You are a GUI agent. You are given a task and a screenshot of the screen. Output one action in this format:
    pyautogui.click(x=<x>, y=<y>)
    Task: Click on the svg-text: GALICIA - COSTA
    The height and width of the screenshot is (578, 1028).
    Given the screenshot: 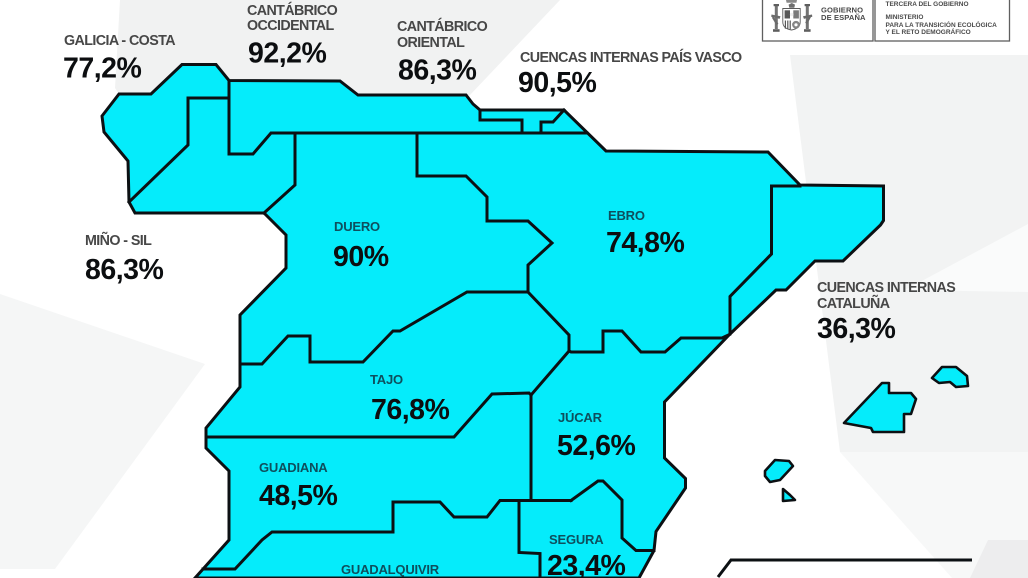 What is the action you would take?
    pyautogui.click(x=119, y=41)
    